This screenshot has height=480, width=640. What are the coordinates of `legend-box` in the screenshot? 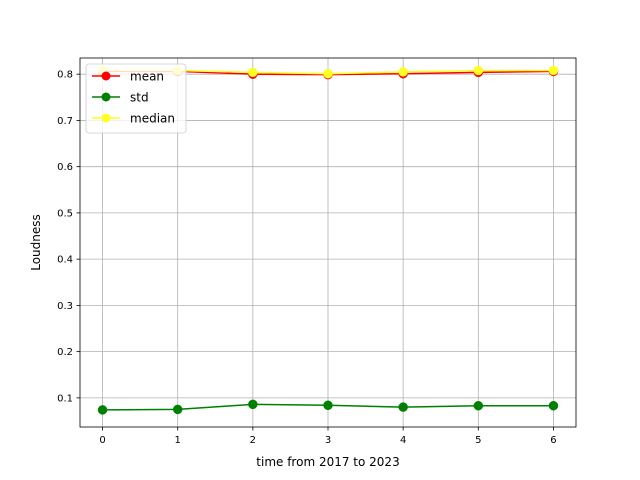 It's located at (136, 98).